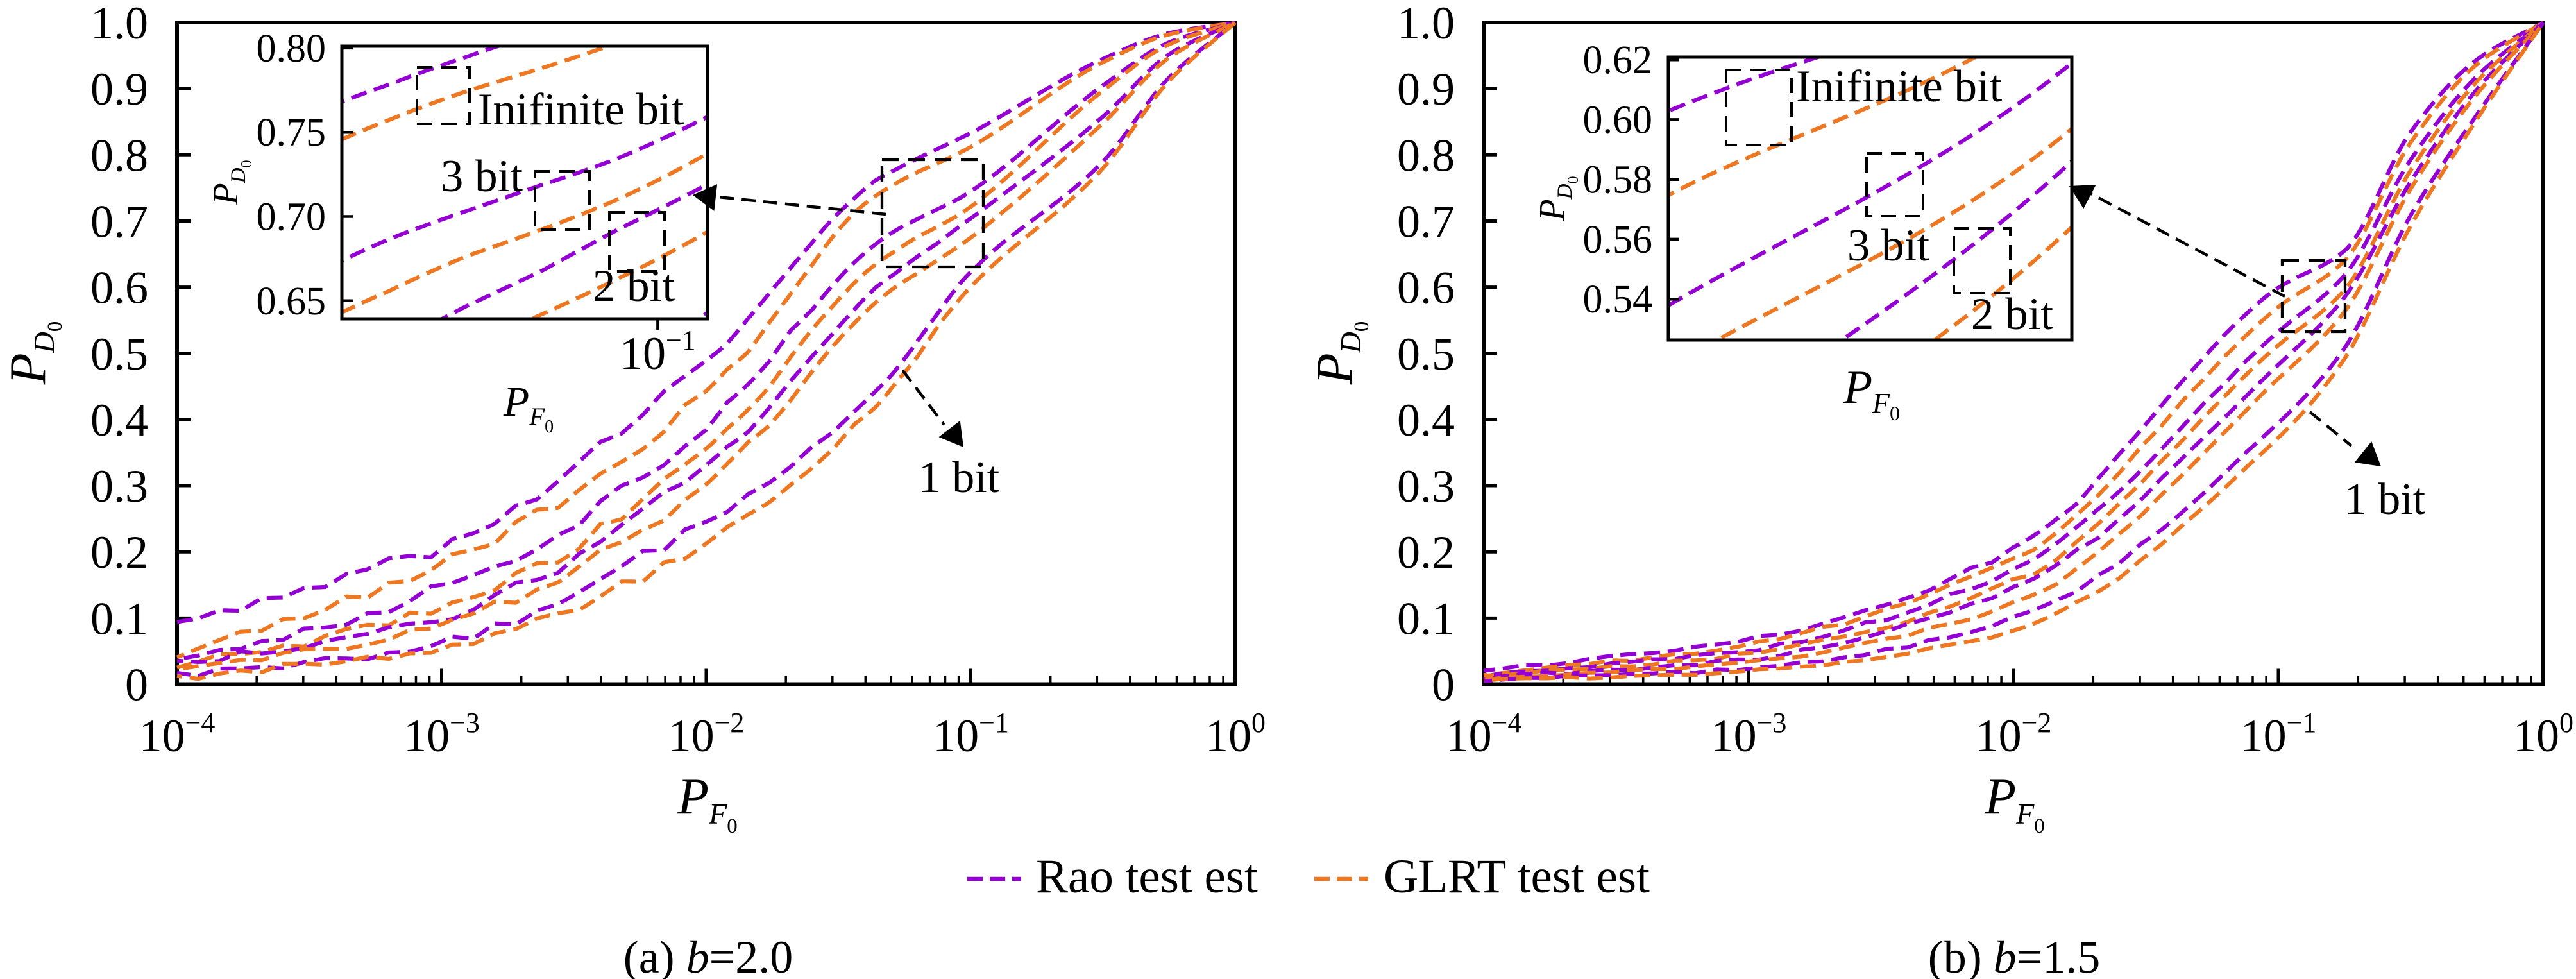  What do you see at coordinates (1147, 877) in the screenshot?
I see `svg-text: Rao test est` at bounding box center [1147, 877].